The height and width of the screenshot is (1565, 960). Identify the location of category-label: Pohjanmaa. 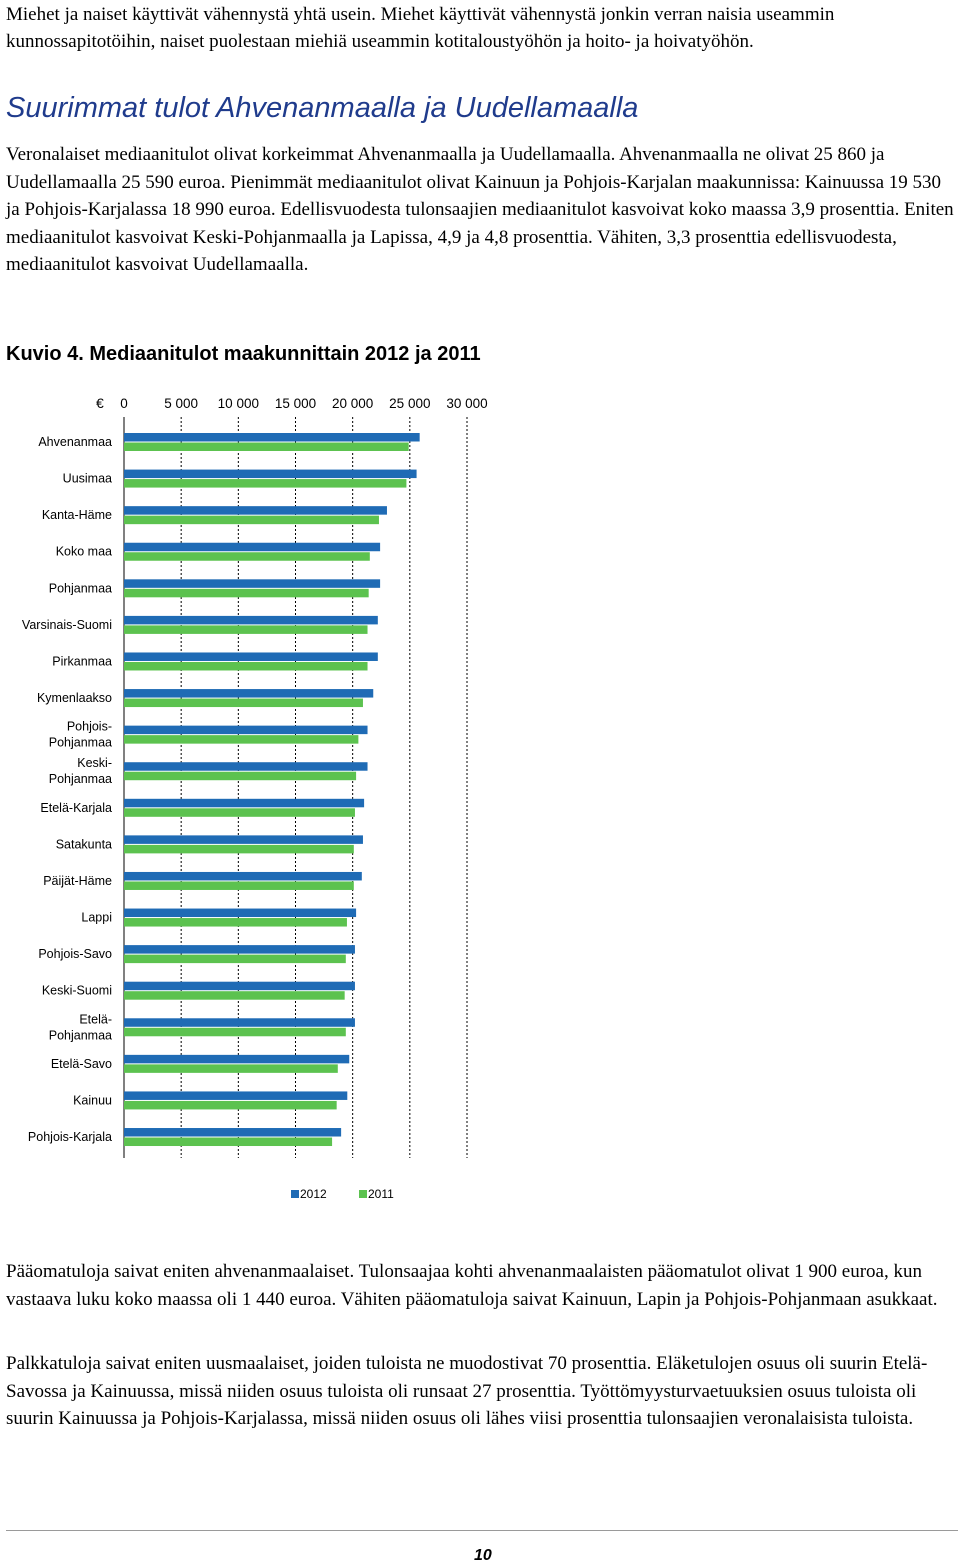
(80, 588).